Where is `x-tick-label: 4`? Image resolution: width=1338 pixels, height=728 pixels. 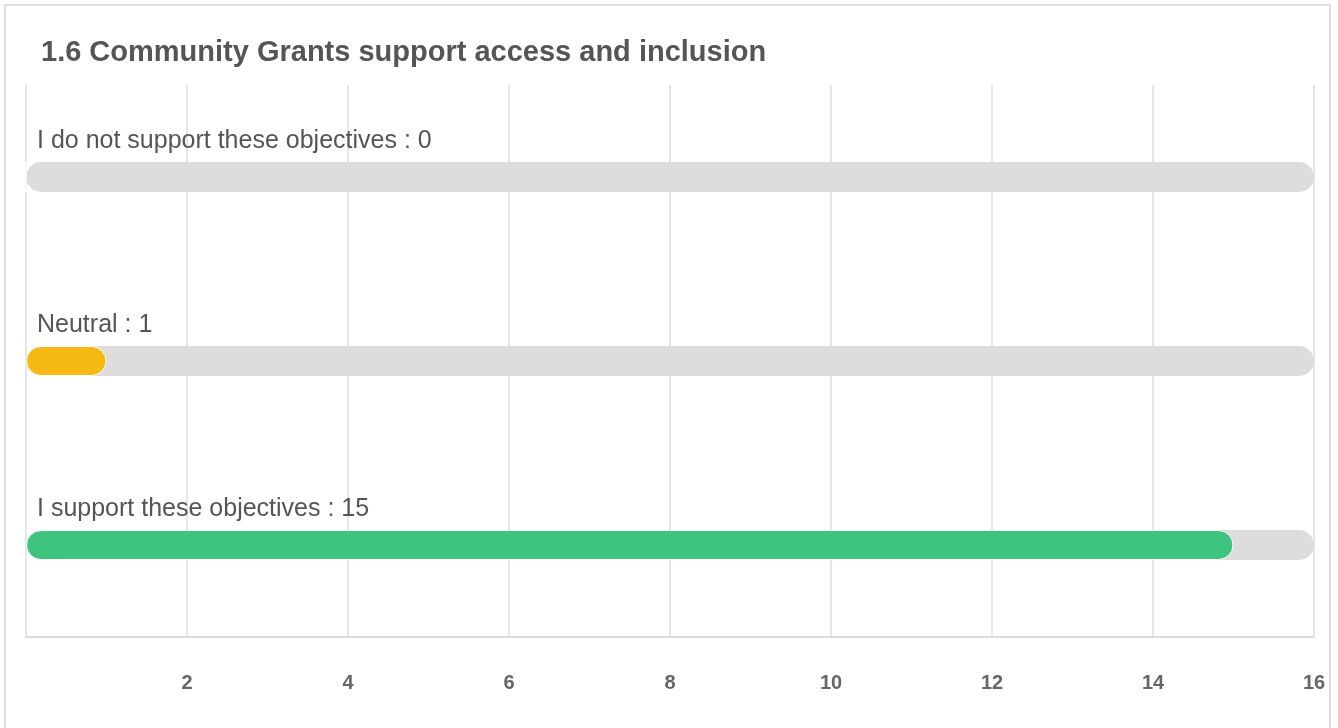
x-tick-label: 4 is located at coordinates (348, 682).